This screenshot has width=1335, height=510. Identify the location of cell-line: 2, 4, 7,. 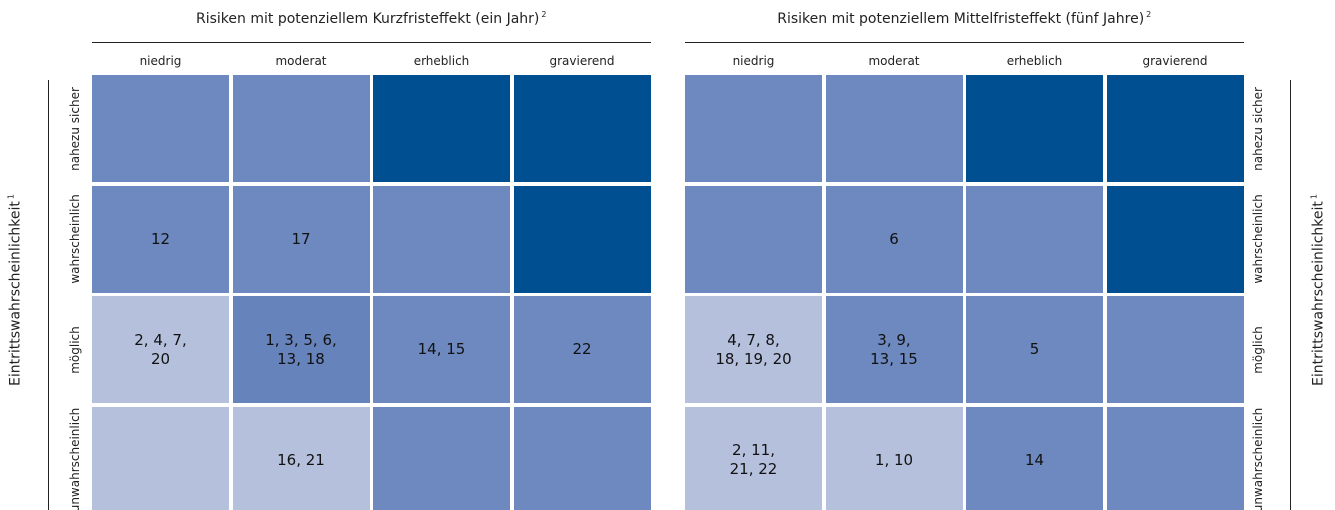
(160, 339).